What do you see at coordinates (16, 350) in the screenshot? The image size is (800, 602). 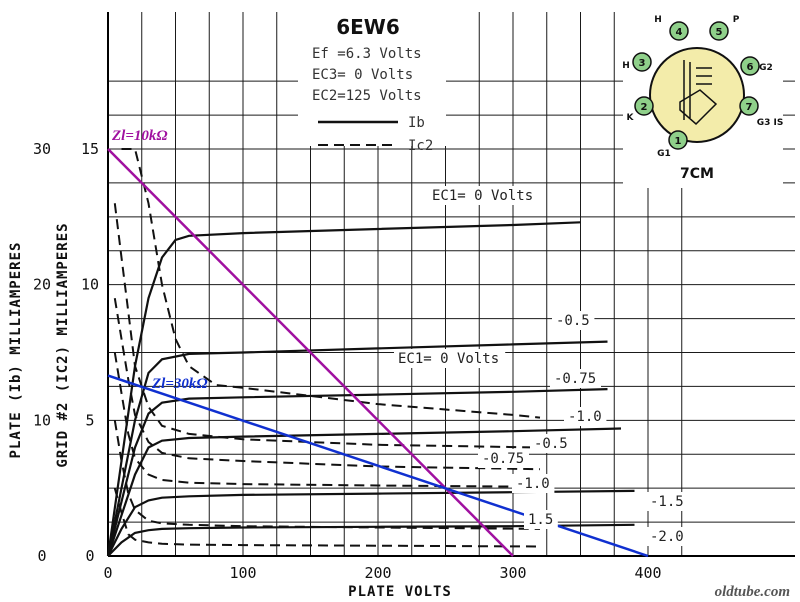 I see `y-axis-label-plate: PLATE (Ib) MILLIAMPERES` at bounding box center [16, 350].